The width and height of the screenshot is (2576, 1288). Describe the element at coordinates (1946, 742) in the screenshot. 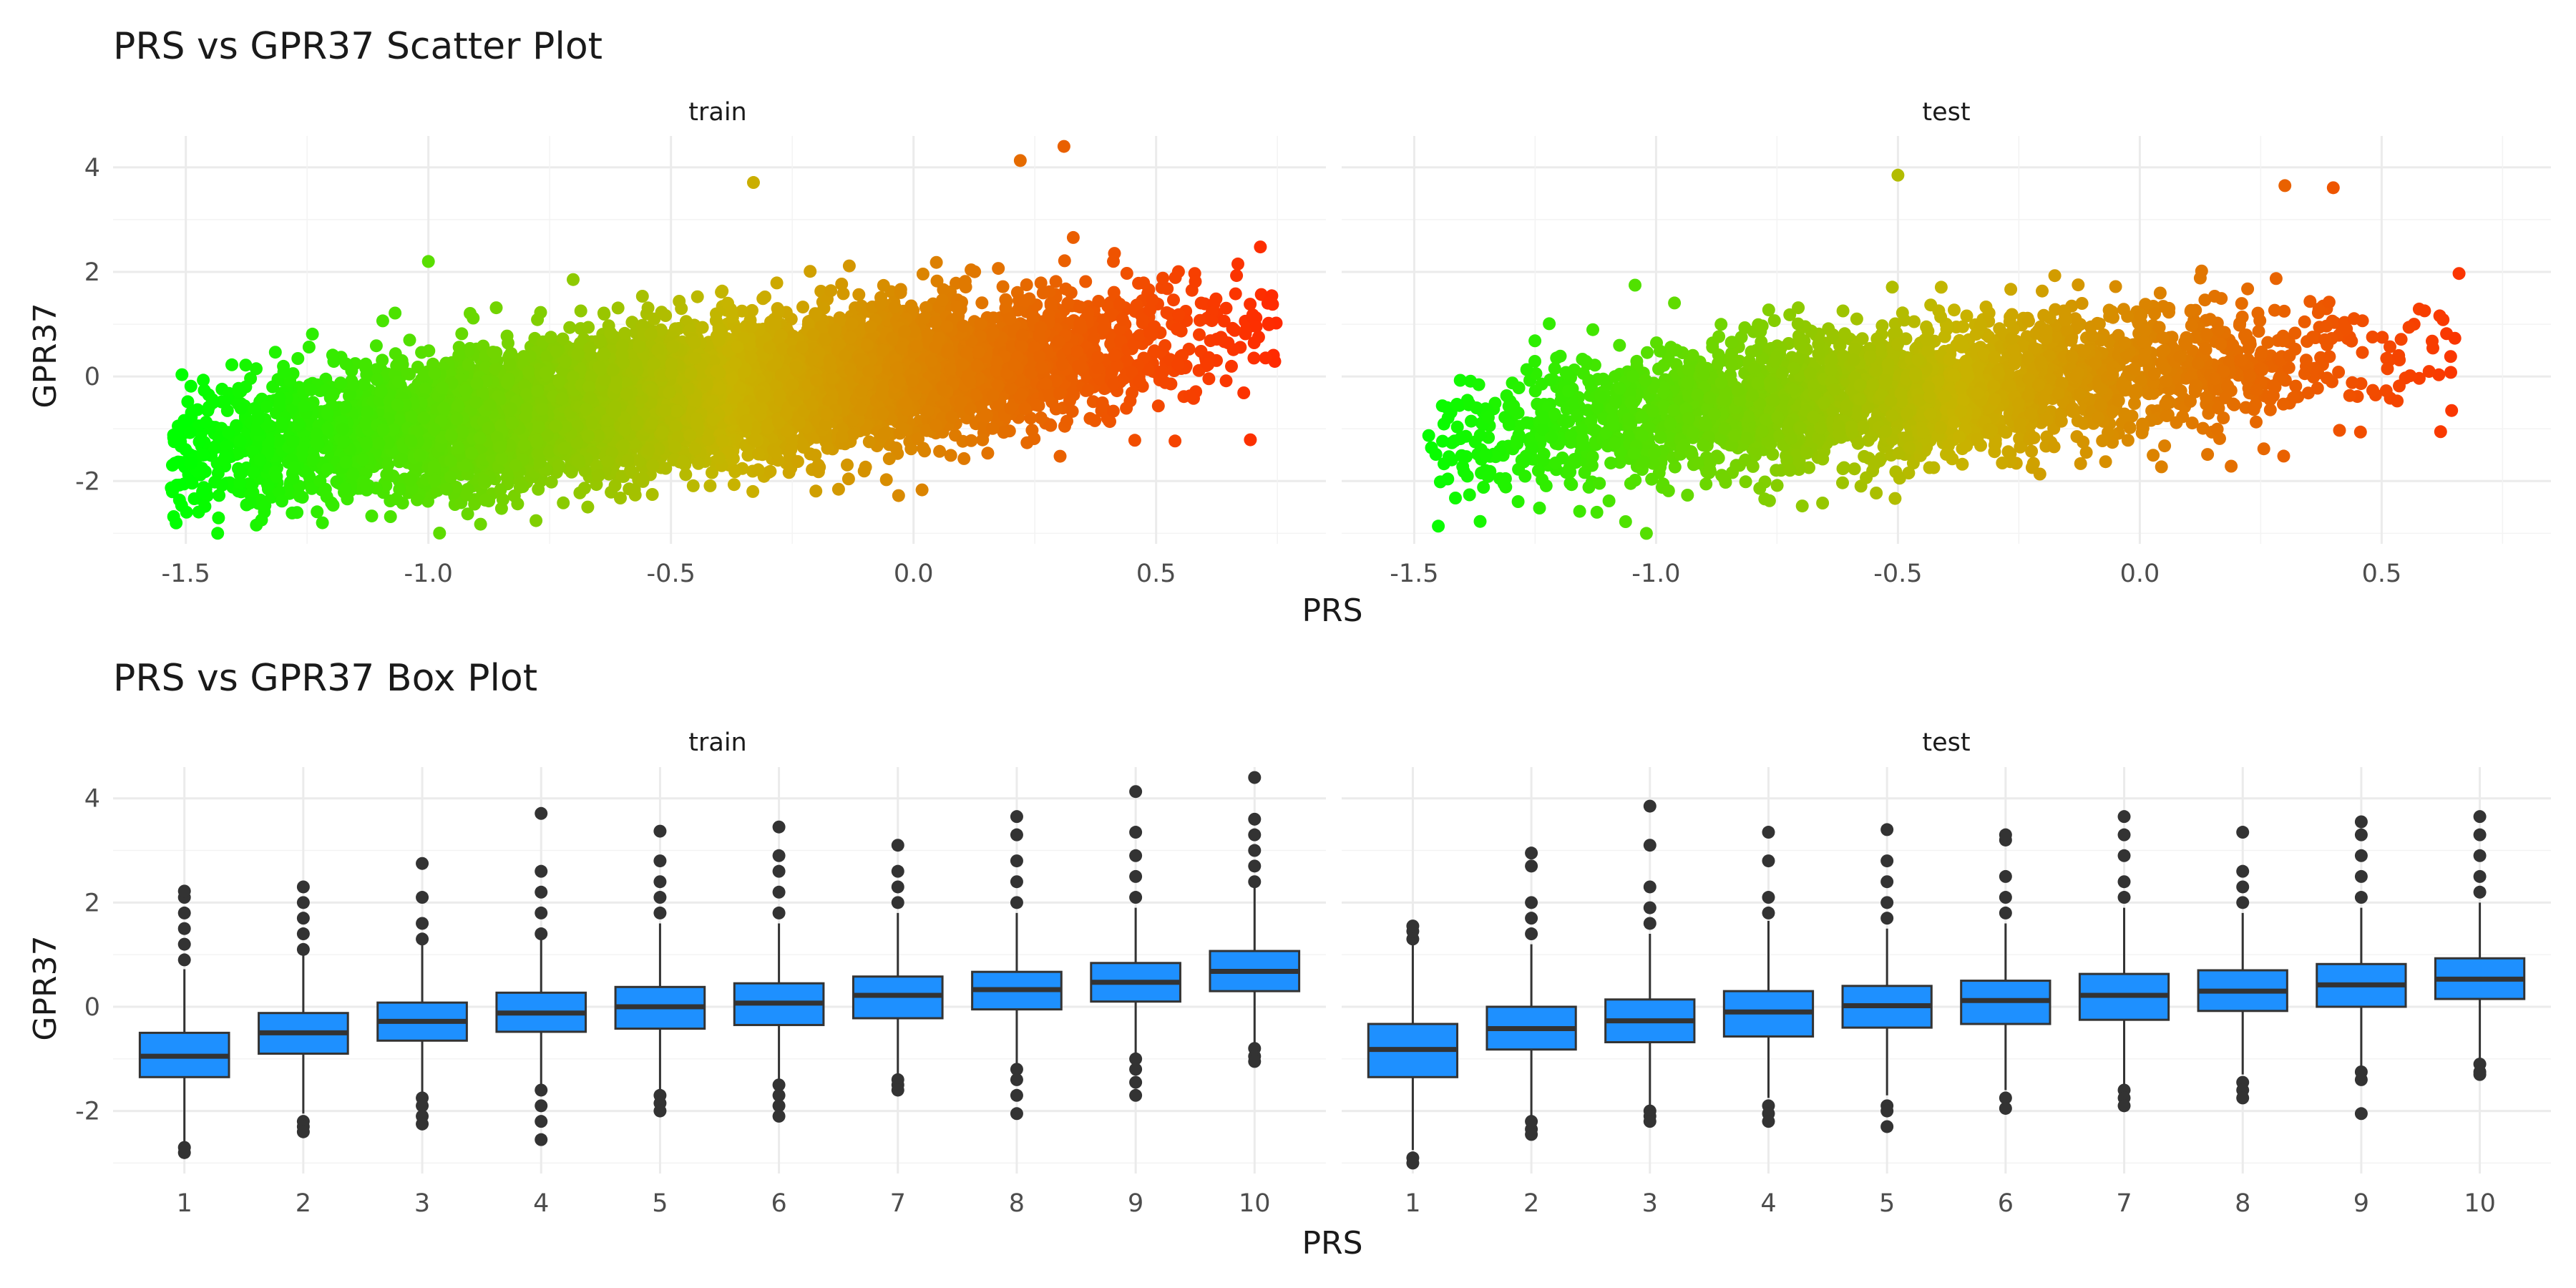

I see `strip-label-test: test` at that location.